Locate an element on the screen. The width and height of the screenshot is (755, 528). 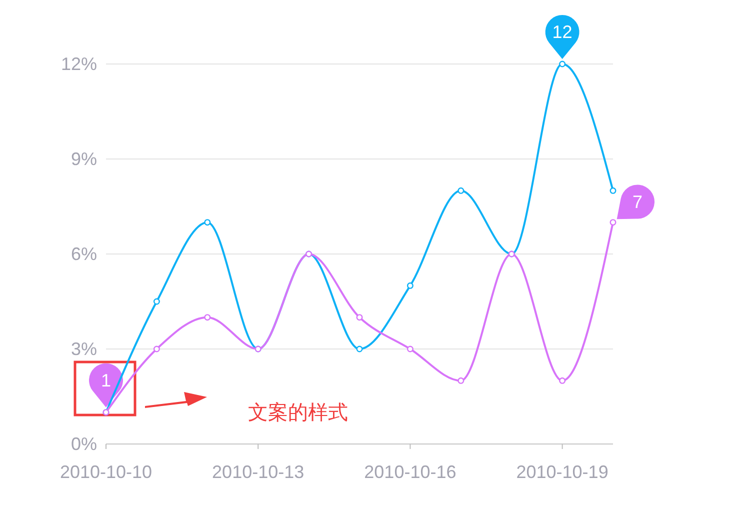
data-label: 12 is located at coordinates (562, 32).